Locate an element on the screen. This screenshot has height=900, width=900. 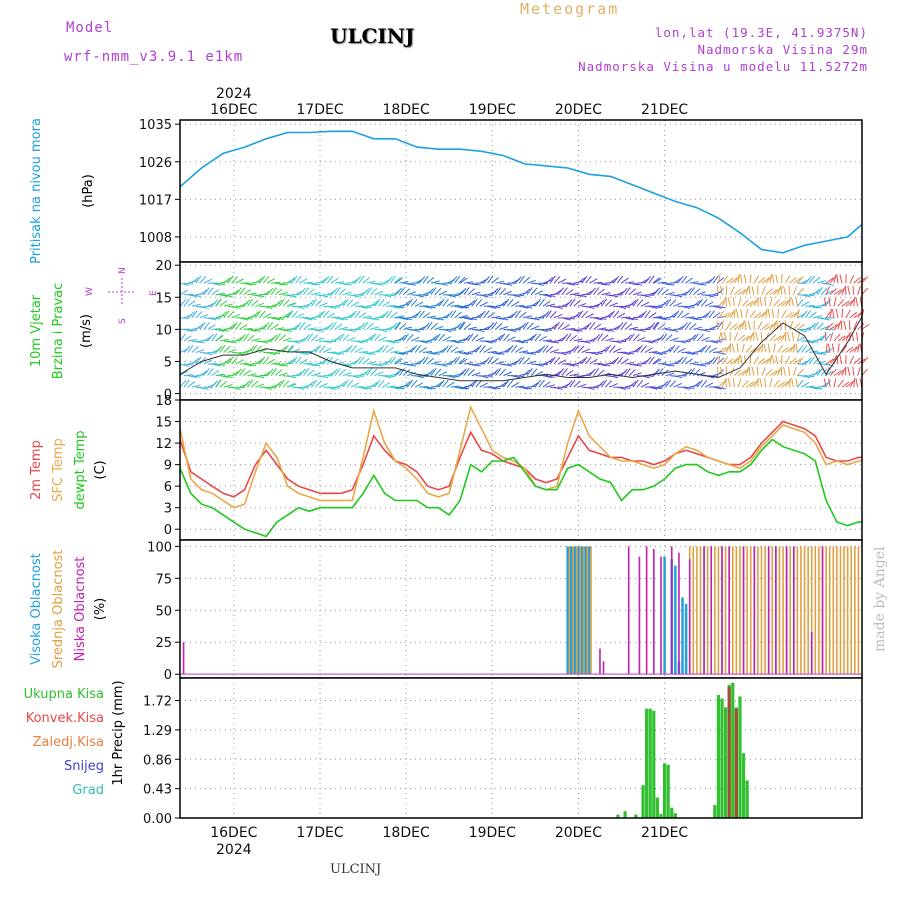
model-altitude-text: Nadmorska Visina u modelu 11.5272m is located at coordinates (723, 66).